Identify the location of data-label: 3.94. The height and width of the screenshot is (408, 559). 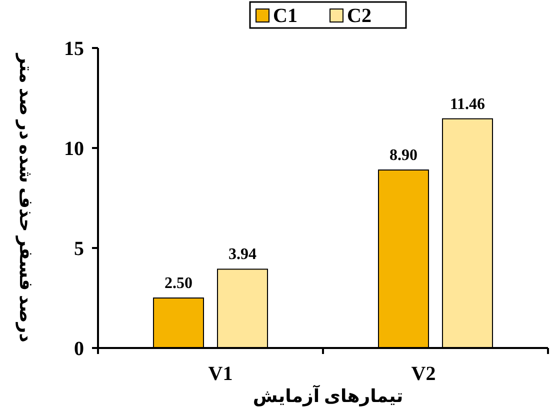
(242, 255).